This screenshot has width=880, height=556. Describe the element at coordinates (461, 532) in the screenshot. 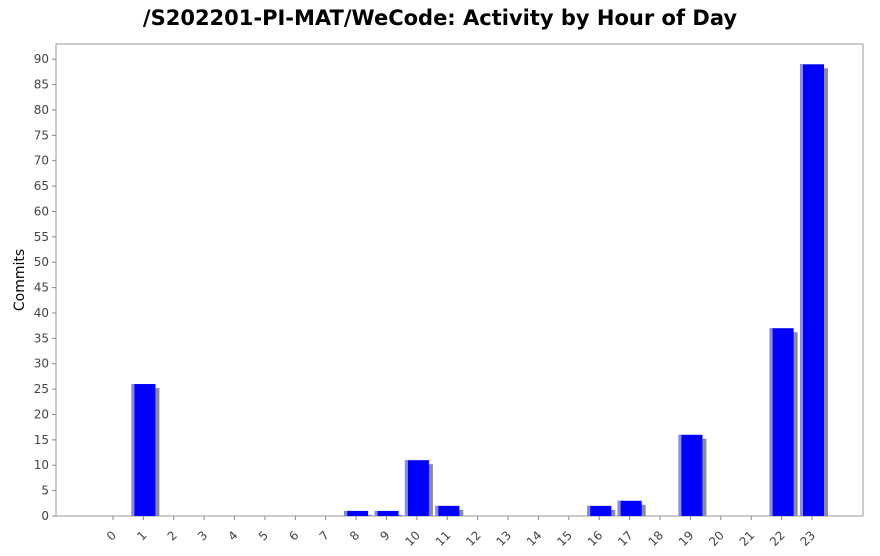

I see `x-axis: 0 1 2 3 4 5 6 7 8 9 10 11 12 13 14 15 16 17 18 19 20 21 22 23` at that location.